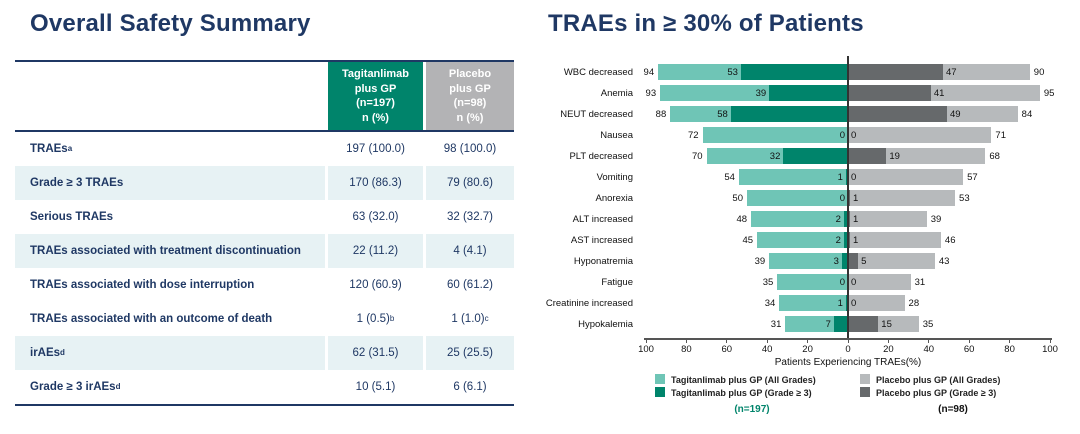 Image resolution: width=1080 pixels, height=434 pixels. I want to click on x-axis-tick-label: 0, so click(848, 349).